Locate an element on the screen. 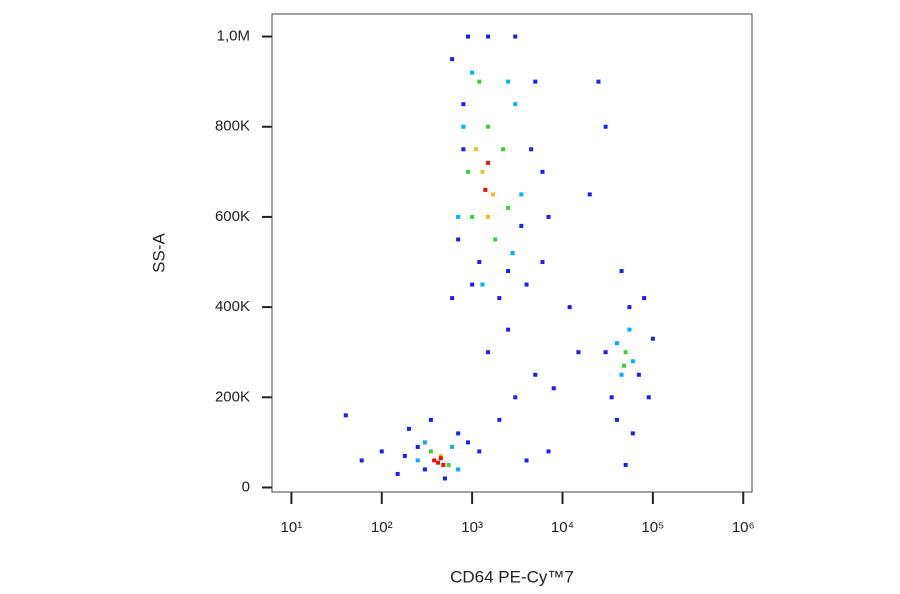 Image resolution: width=900 pixels, height=594 pixels. y-tick-label: 1,0M is located at coordinates (233, 36).